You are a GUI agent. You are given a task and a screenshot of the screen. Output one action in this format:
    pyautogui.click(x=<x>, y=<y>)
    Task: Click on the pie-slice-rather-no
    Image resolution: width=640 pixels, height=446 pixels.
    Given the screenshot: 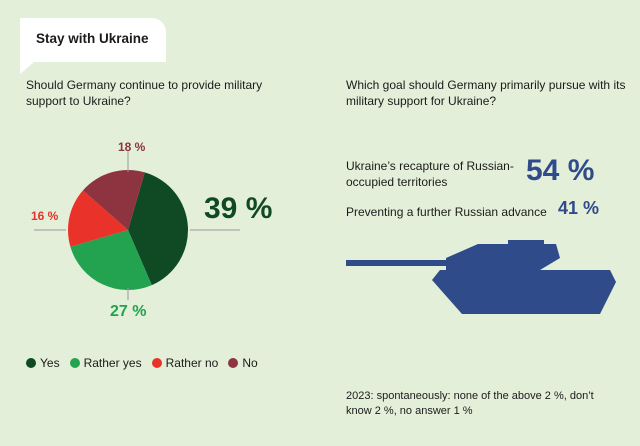 What is the action you would take?
    pyautogui.click(x=98, y=218)
    